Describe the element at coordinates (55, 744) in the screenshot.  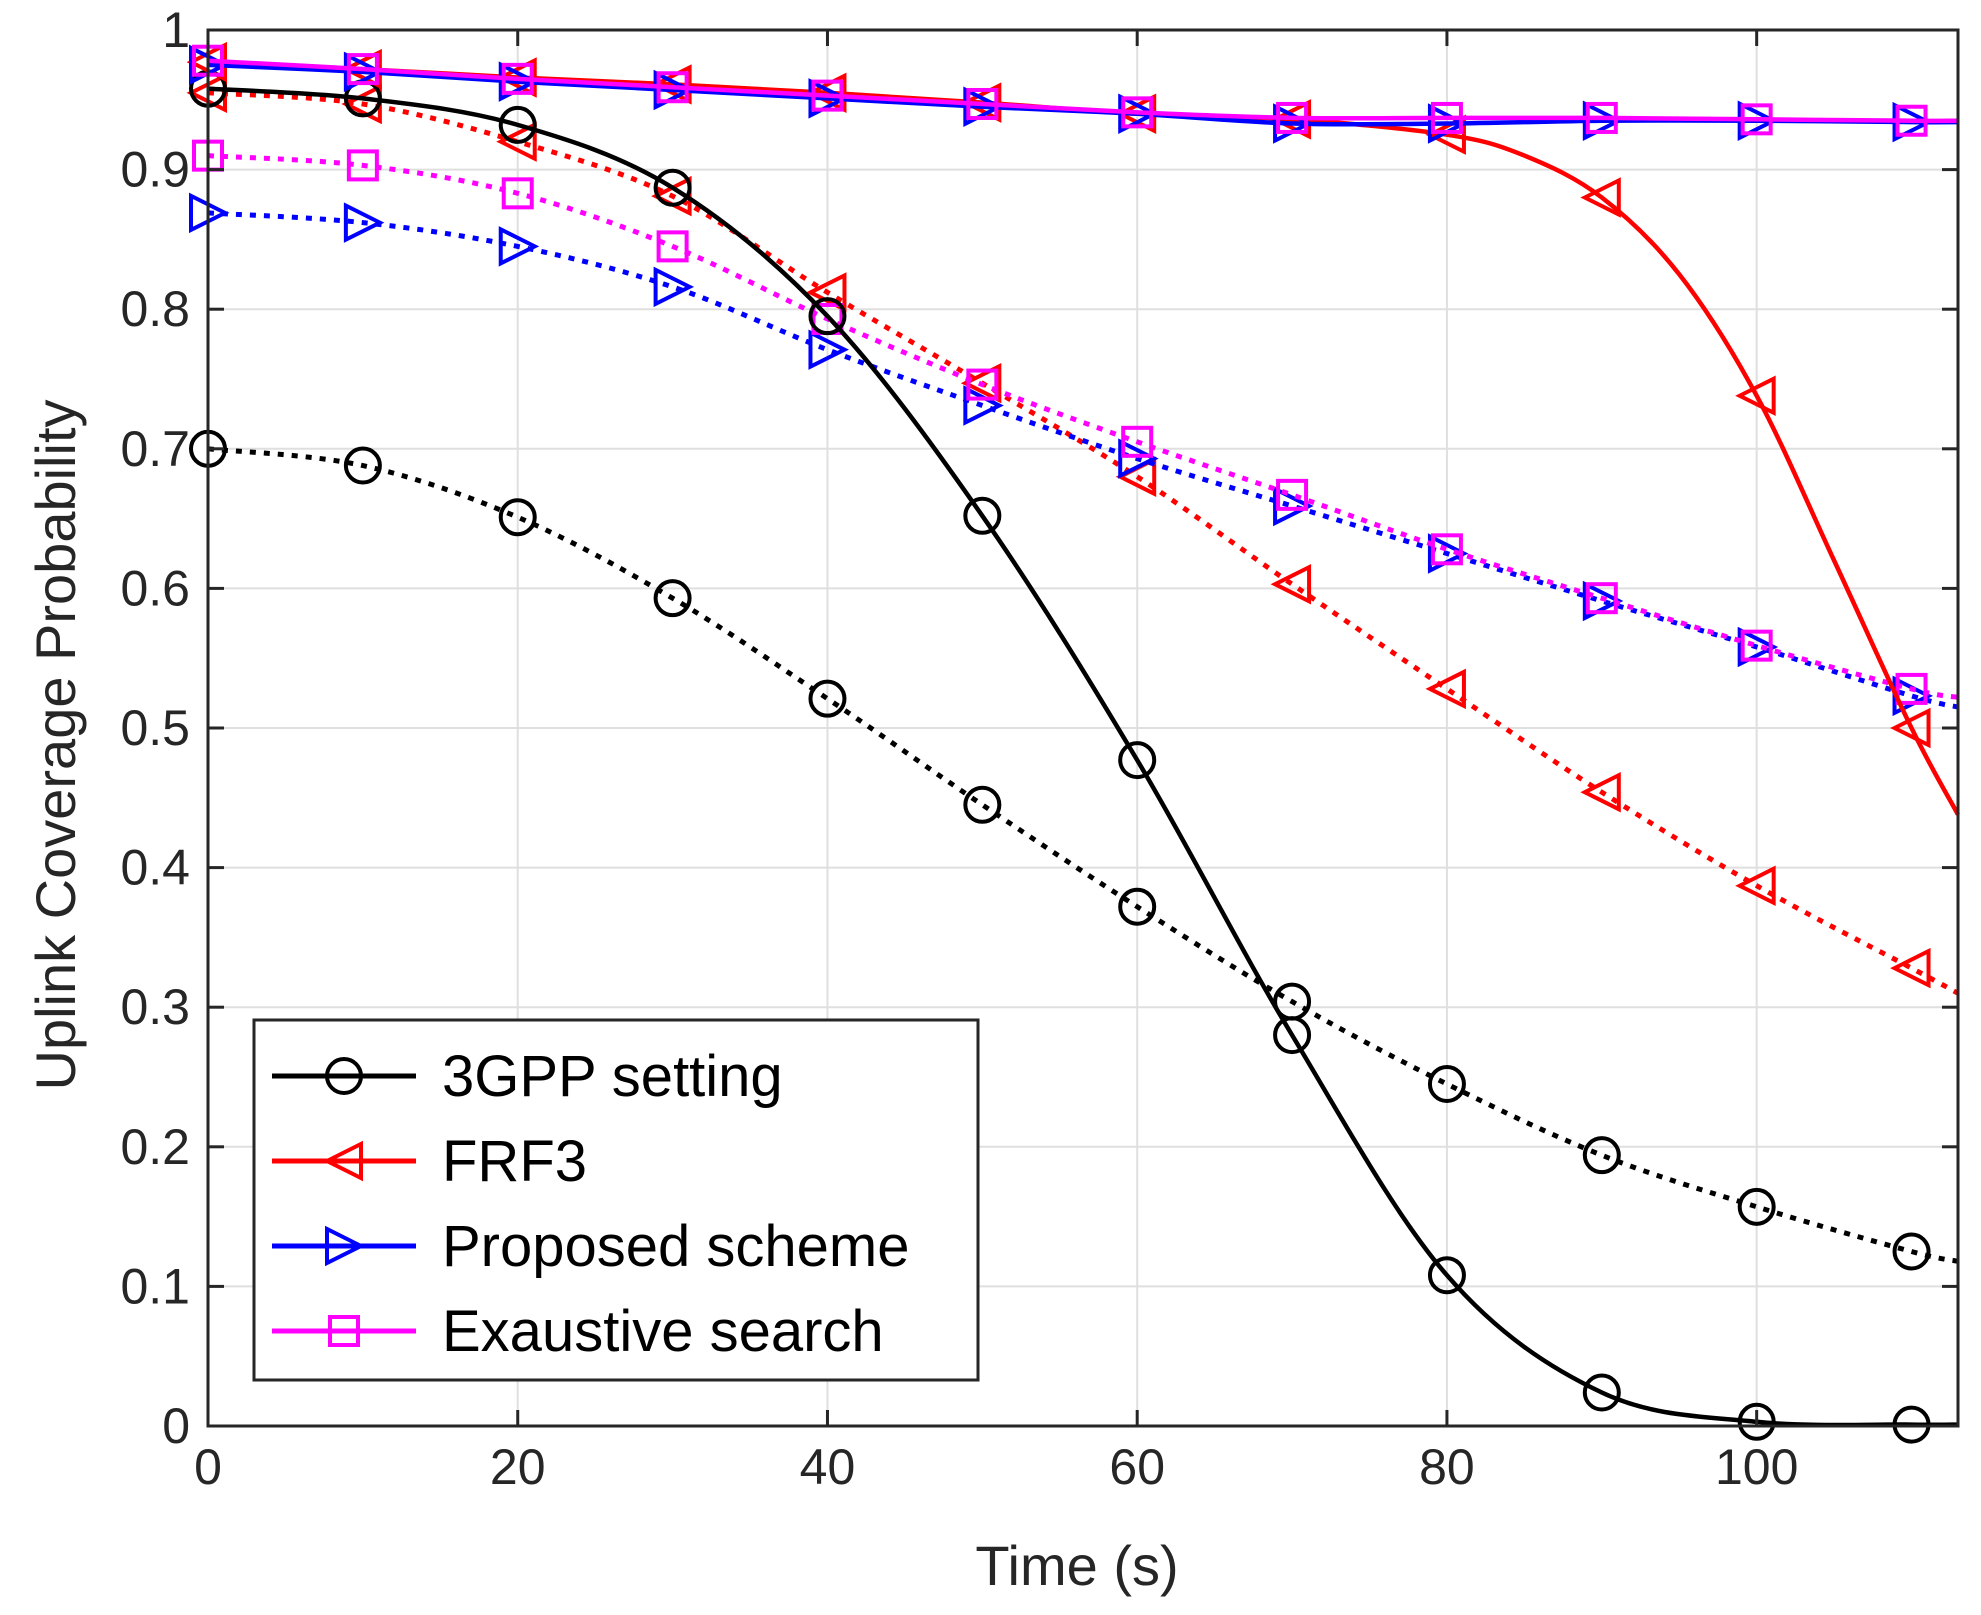
I see `y-axis-label: Uplink Coverage Probability` at that location.